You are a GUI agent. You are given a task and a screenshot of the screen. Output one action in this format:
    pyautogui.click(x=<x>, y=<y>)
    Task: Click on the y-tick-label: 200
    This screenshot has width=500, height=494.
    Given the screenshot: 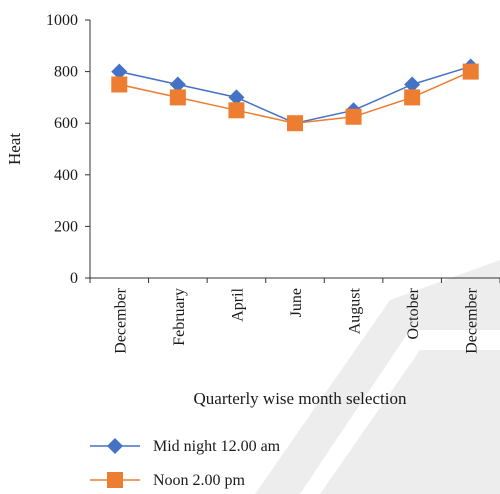 What is the action you would take?
    pyautogui.click(x=66, y=226)
    